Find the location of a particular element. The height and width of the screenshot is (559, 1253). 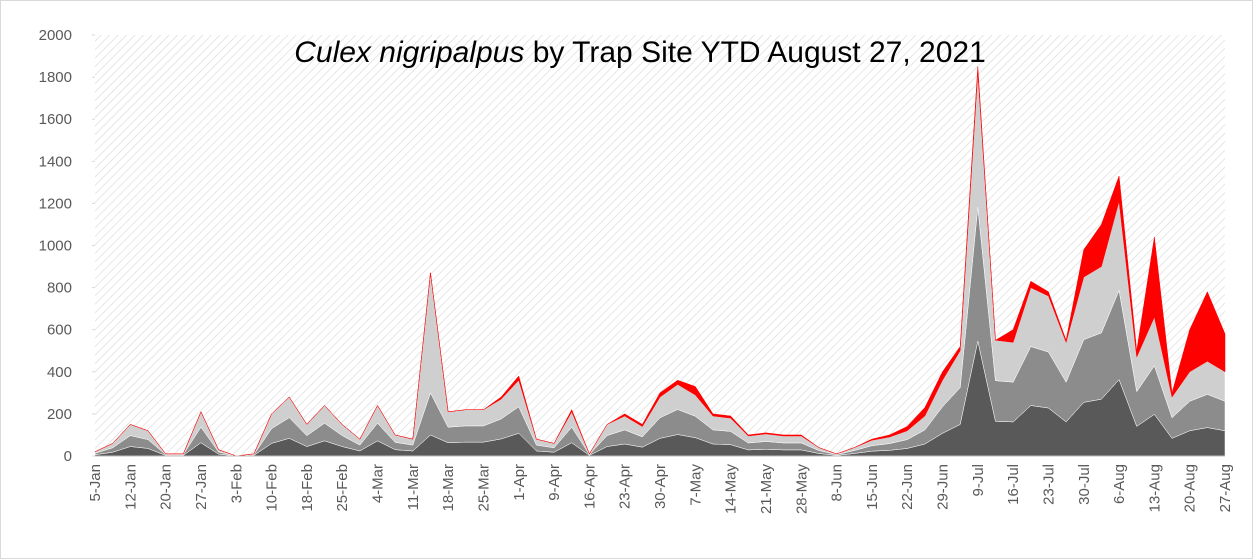

x-tick-label: 15-Jun is located at coordinates (872, 487).